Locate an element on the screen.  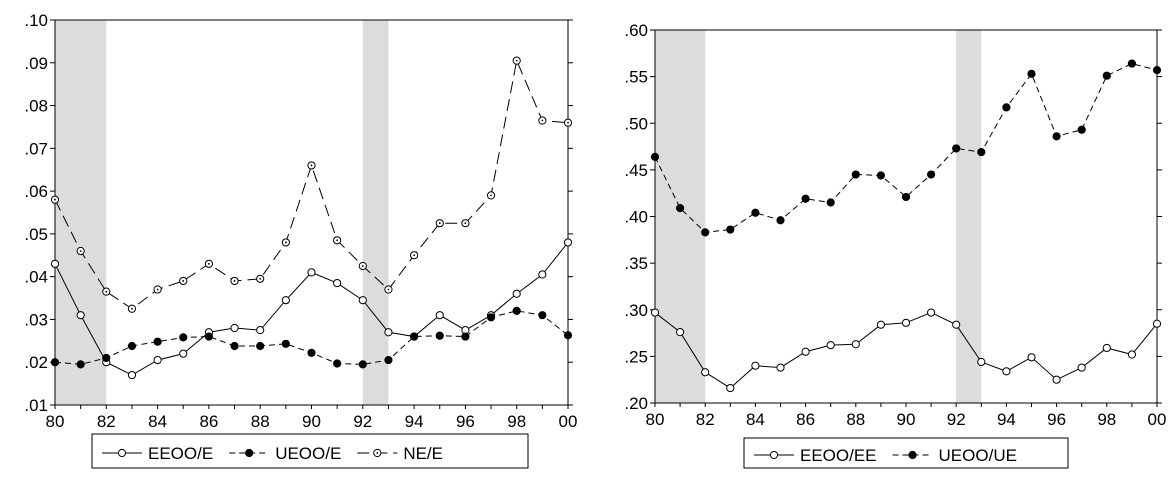
legend-label: UEOO/UE is located at coordinates (978, 455).